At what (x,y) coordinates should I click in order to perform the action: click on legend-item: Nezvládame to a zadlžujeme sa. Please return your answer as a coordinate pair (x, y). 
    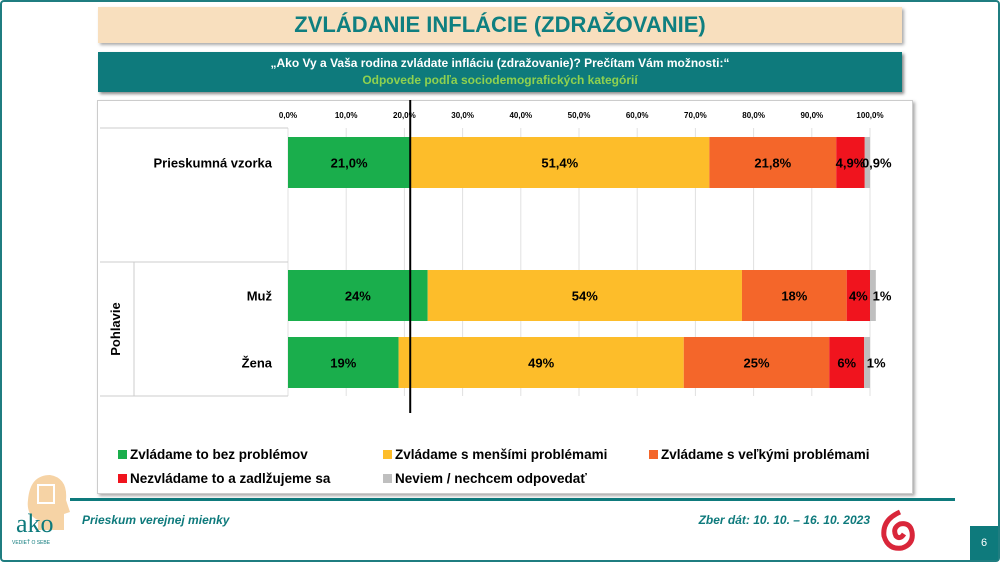
    Looking at the image, I should click on (224, 478).